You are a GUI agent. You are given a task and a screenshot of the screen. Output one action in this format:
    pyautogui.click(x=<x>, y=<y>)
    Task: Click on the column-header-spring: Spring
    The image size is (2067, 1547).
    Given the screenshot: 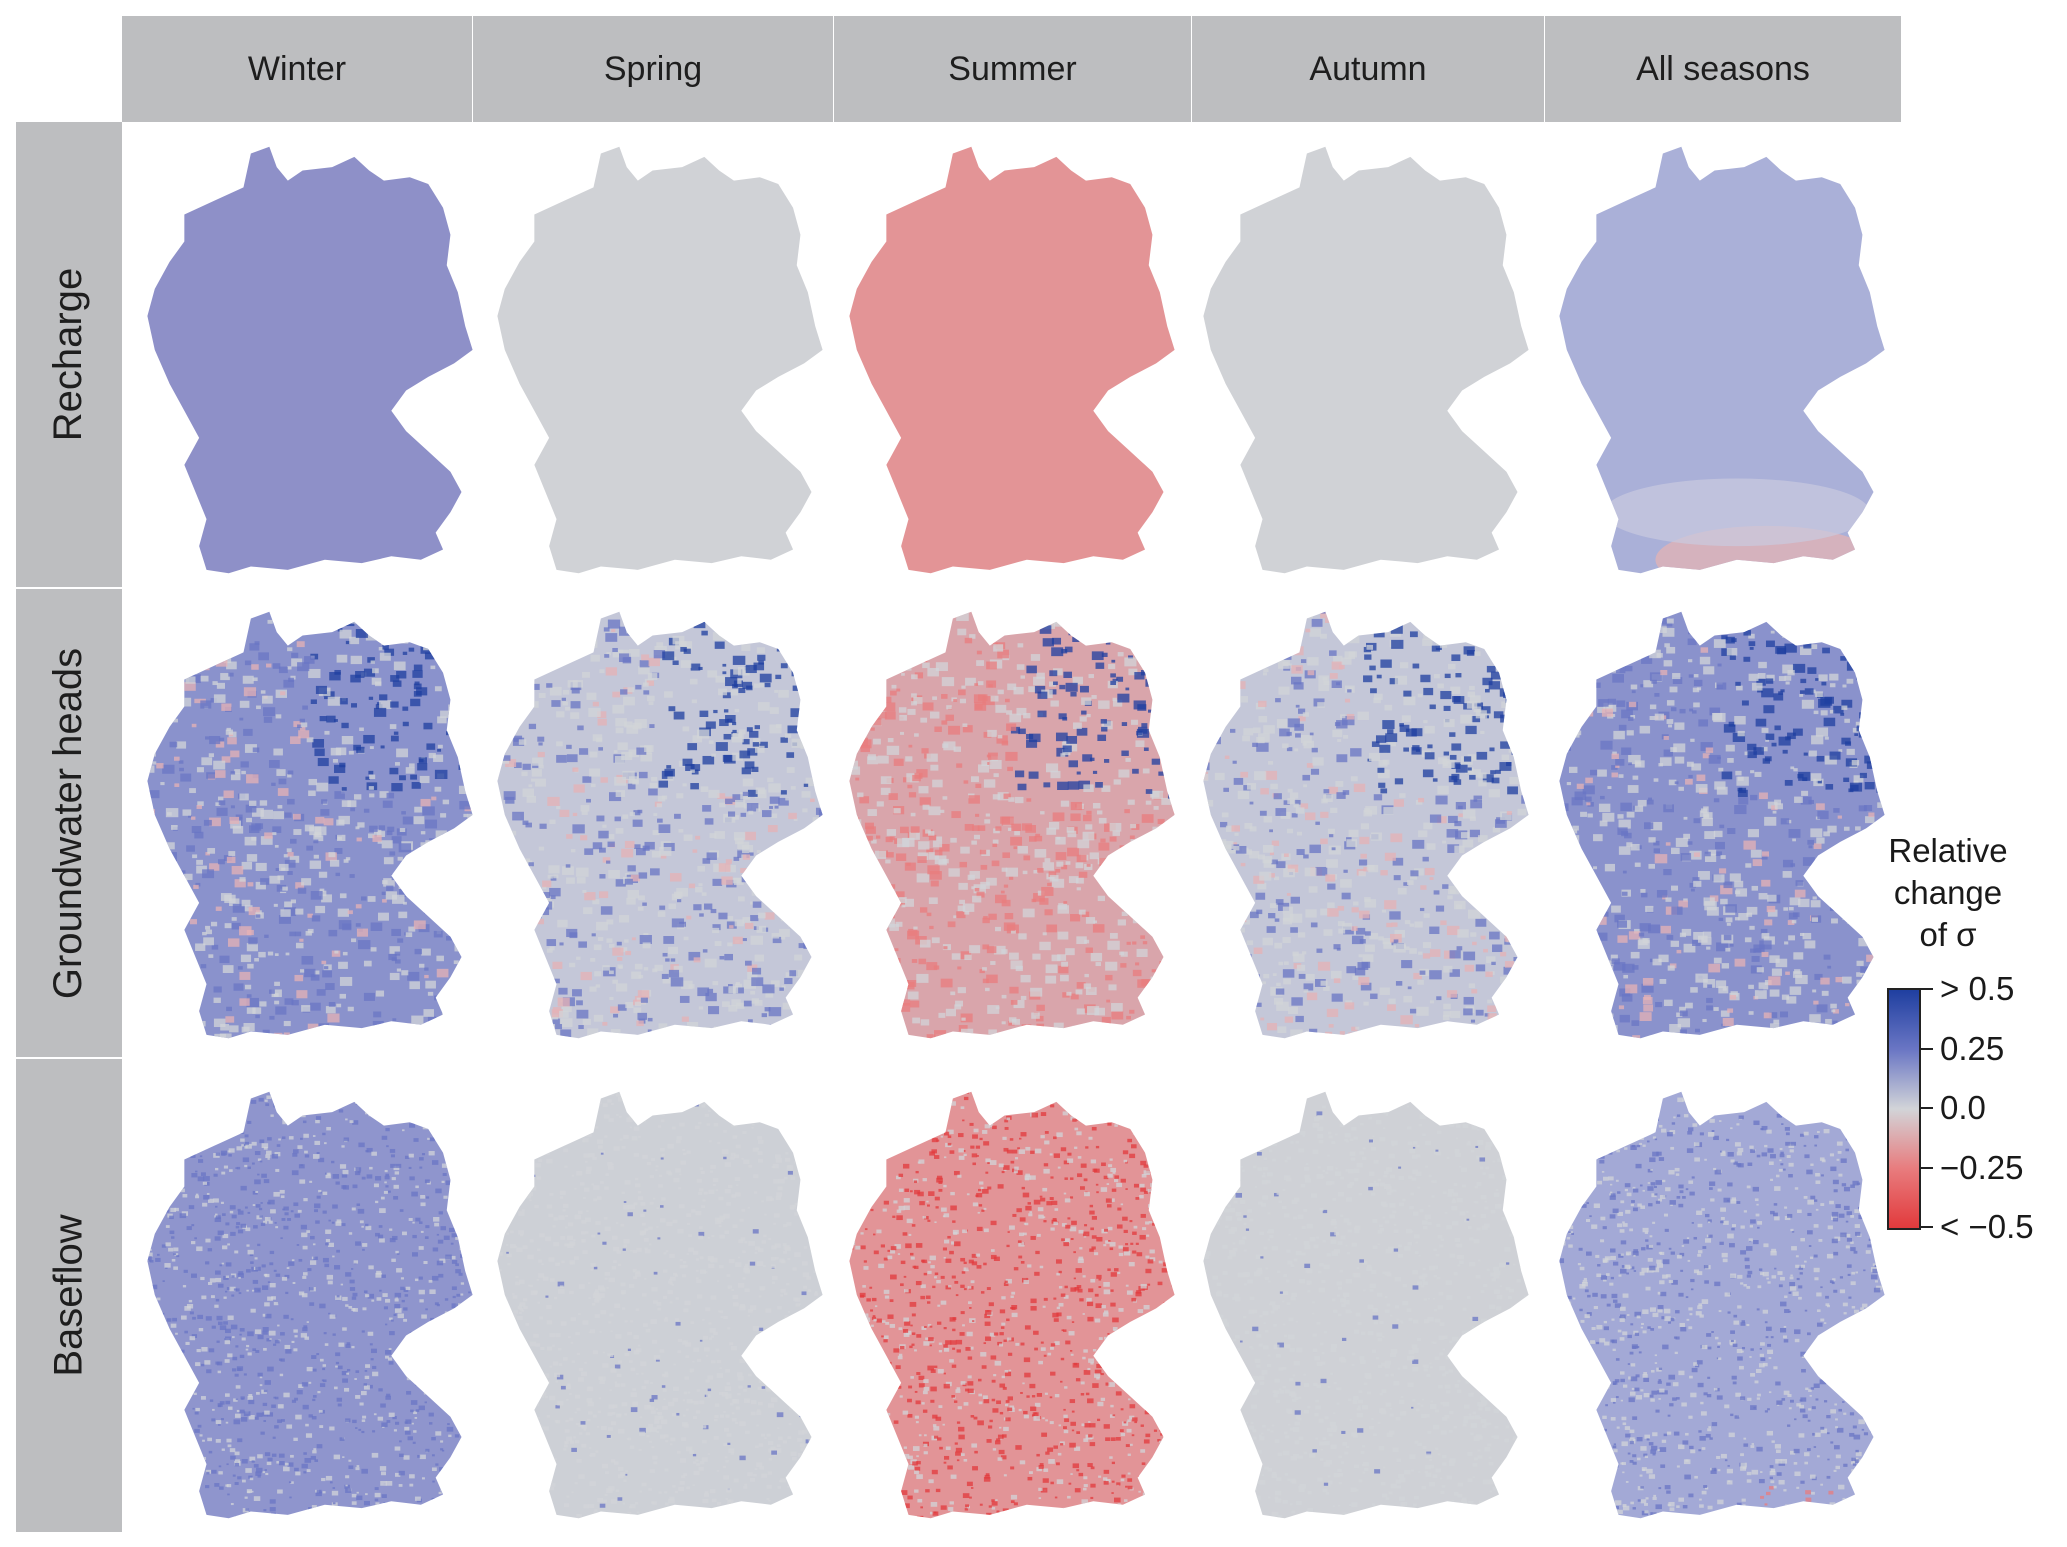 What is the action you would take?
    pyautogui.click(x=653, y=69)
    